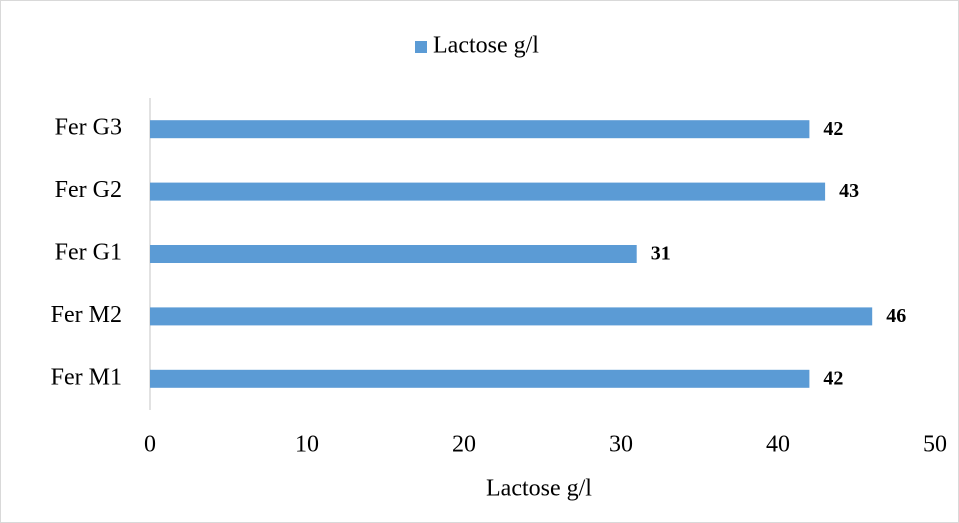  I want to click on x-tick-label: 0, so click(150, 445).